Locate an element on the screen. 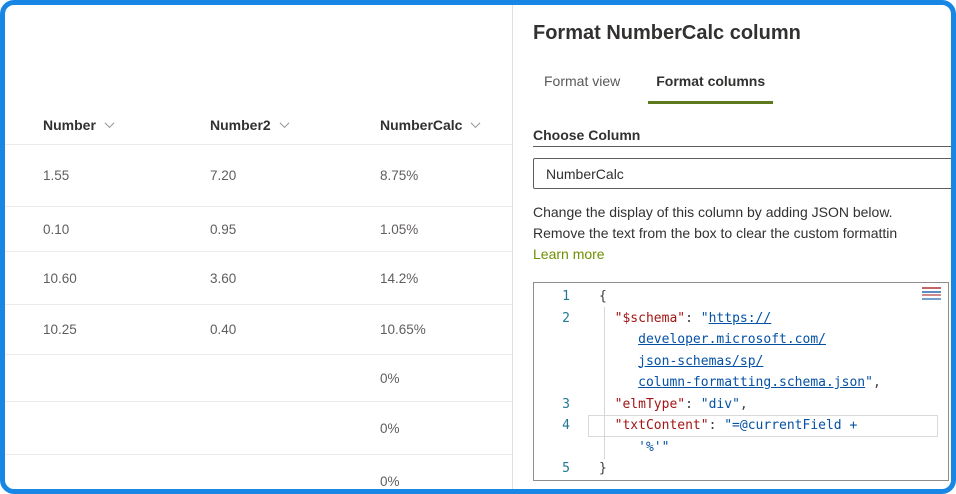 Image resolution: width=956 pixels, height=494 pixels. column-header-numbercalc: NumberCalc is located at coordinates (446, 125).